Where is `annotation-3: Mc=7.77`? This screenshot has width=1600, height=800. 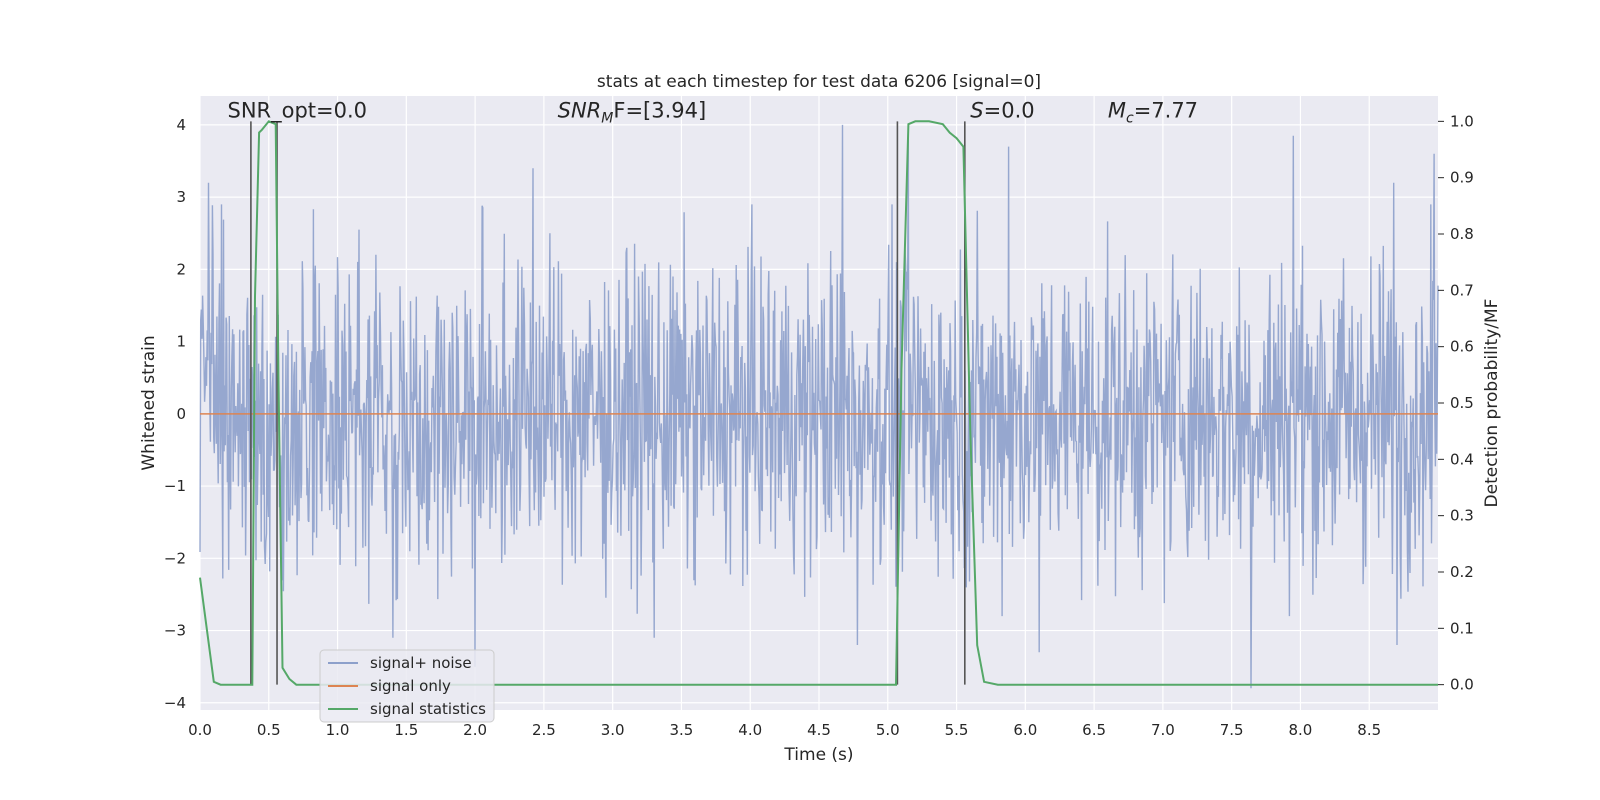 annotation-3: Mc=7.77 is located at coordinates (1153, 113).